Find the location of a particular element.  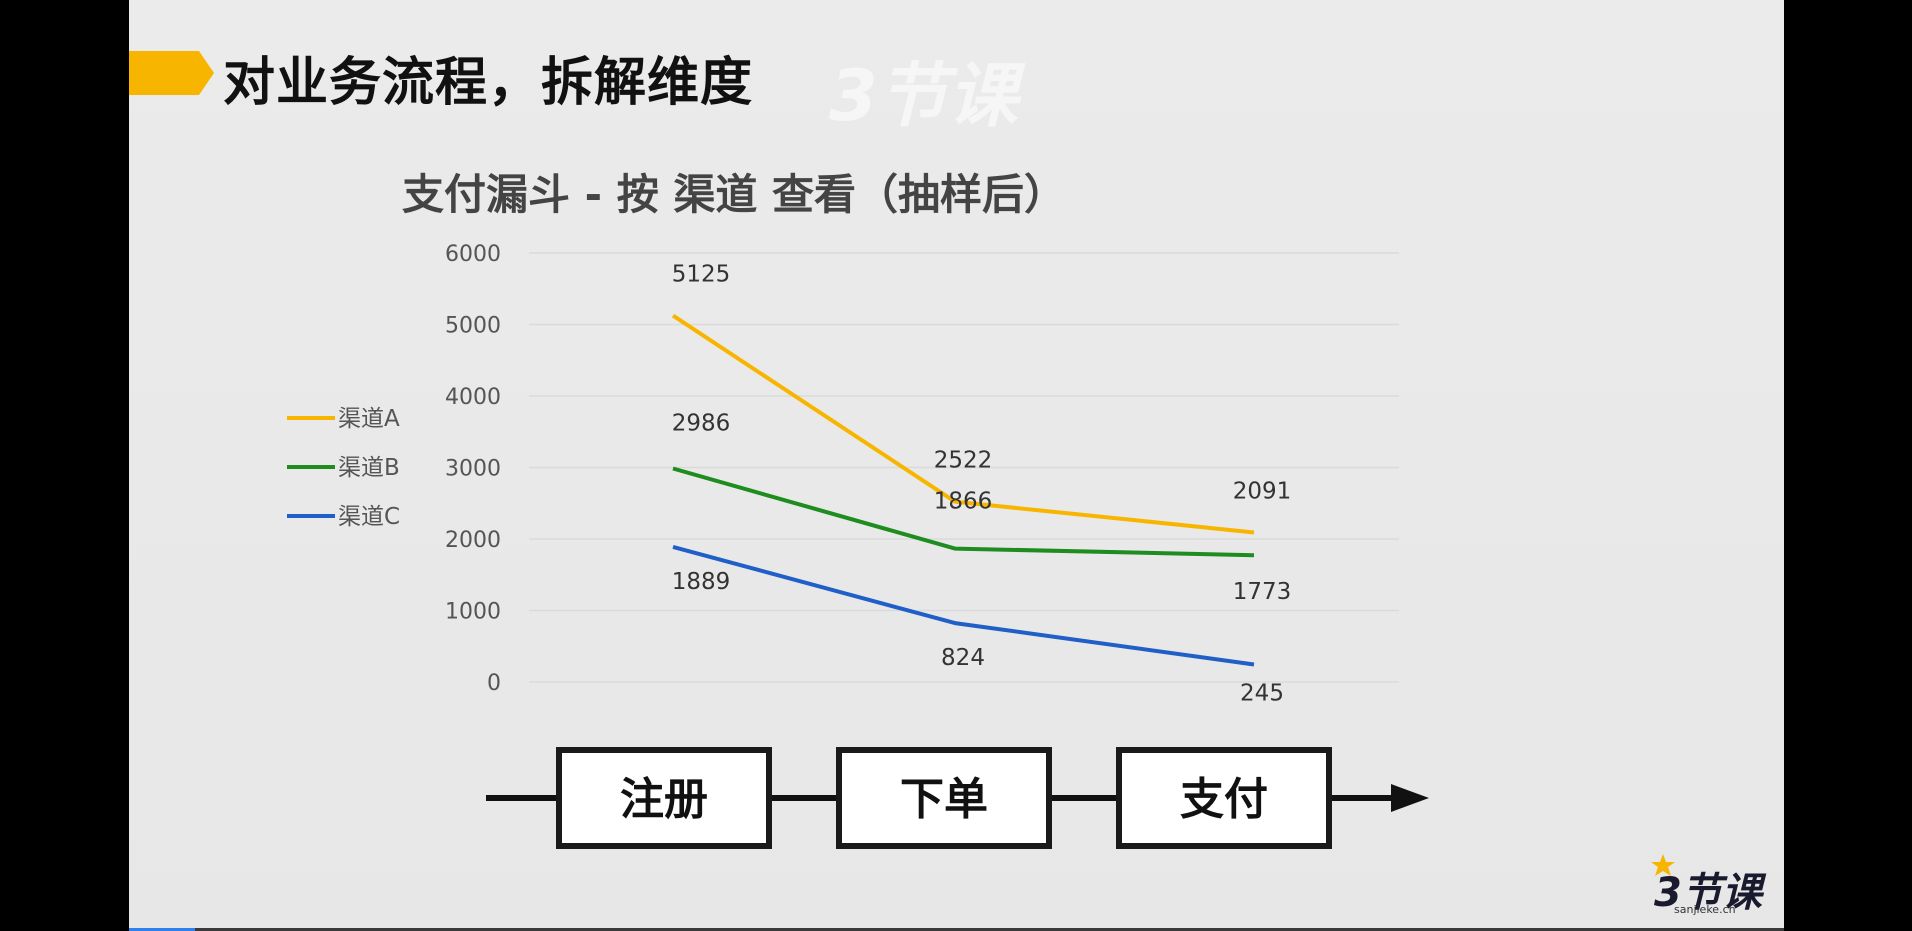

process-step-label: 下单 is located at coordinates (944, 799).